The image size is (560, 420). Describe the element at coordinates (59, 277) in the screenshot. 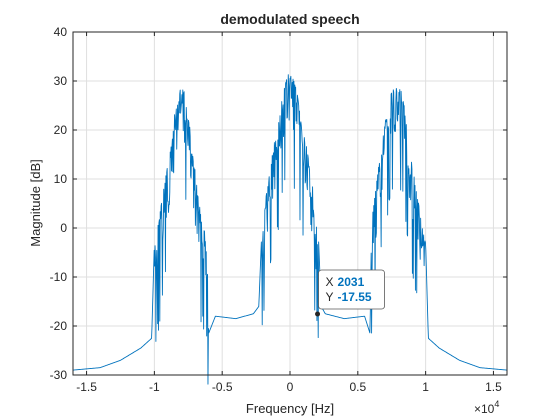

I see `y-tick-label: -10` at that location.